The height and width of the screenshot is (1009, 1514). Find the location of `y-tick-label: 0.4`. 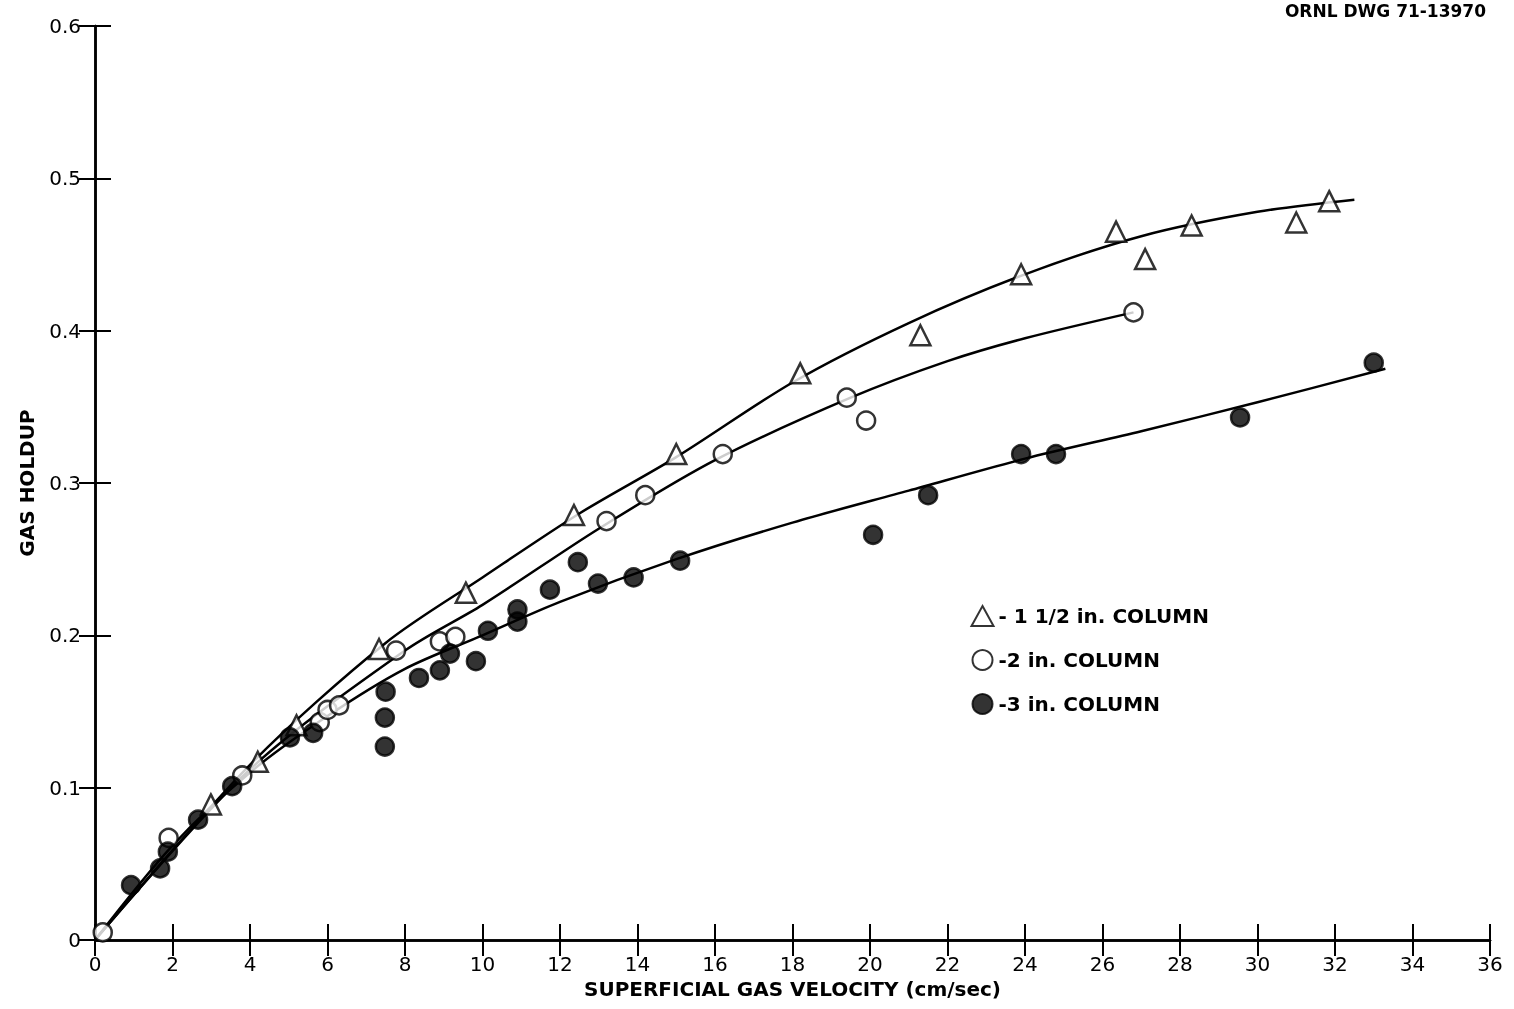

y-tick-label: 0.4 is located at coordinates (65, 330).